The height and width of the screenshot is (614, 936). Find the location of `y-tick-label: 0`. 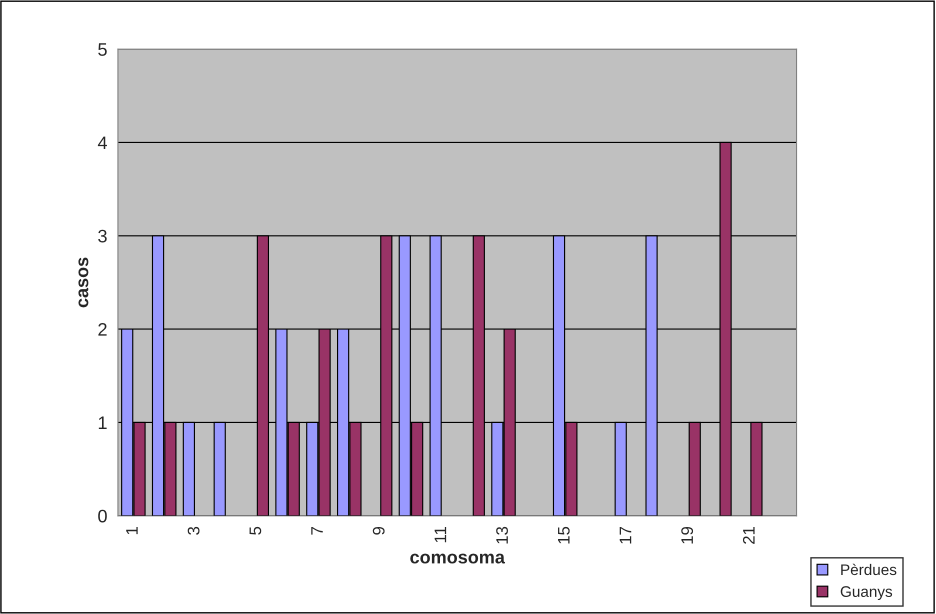

y-tick-label: 0 is located at coordinates (102, 516).